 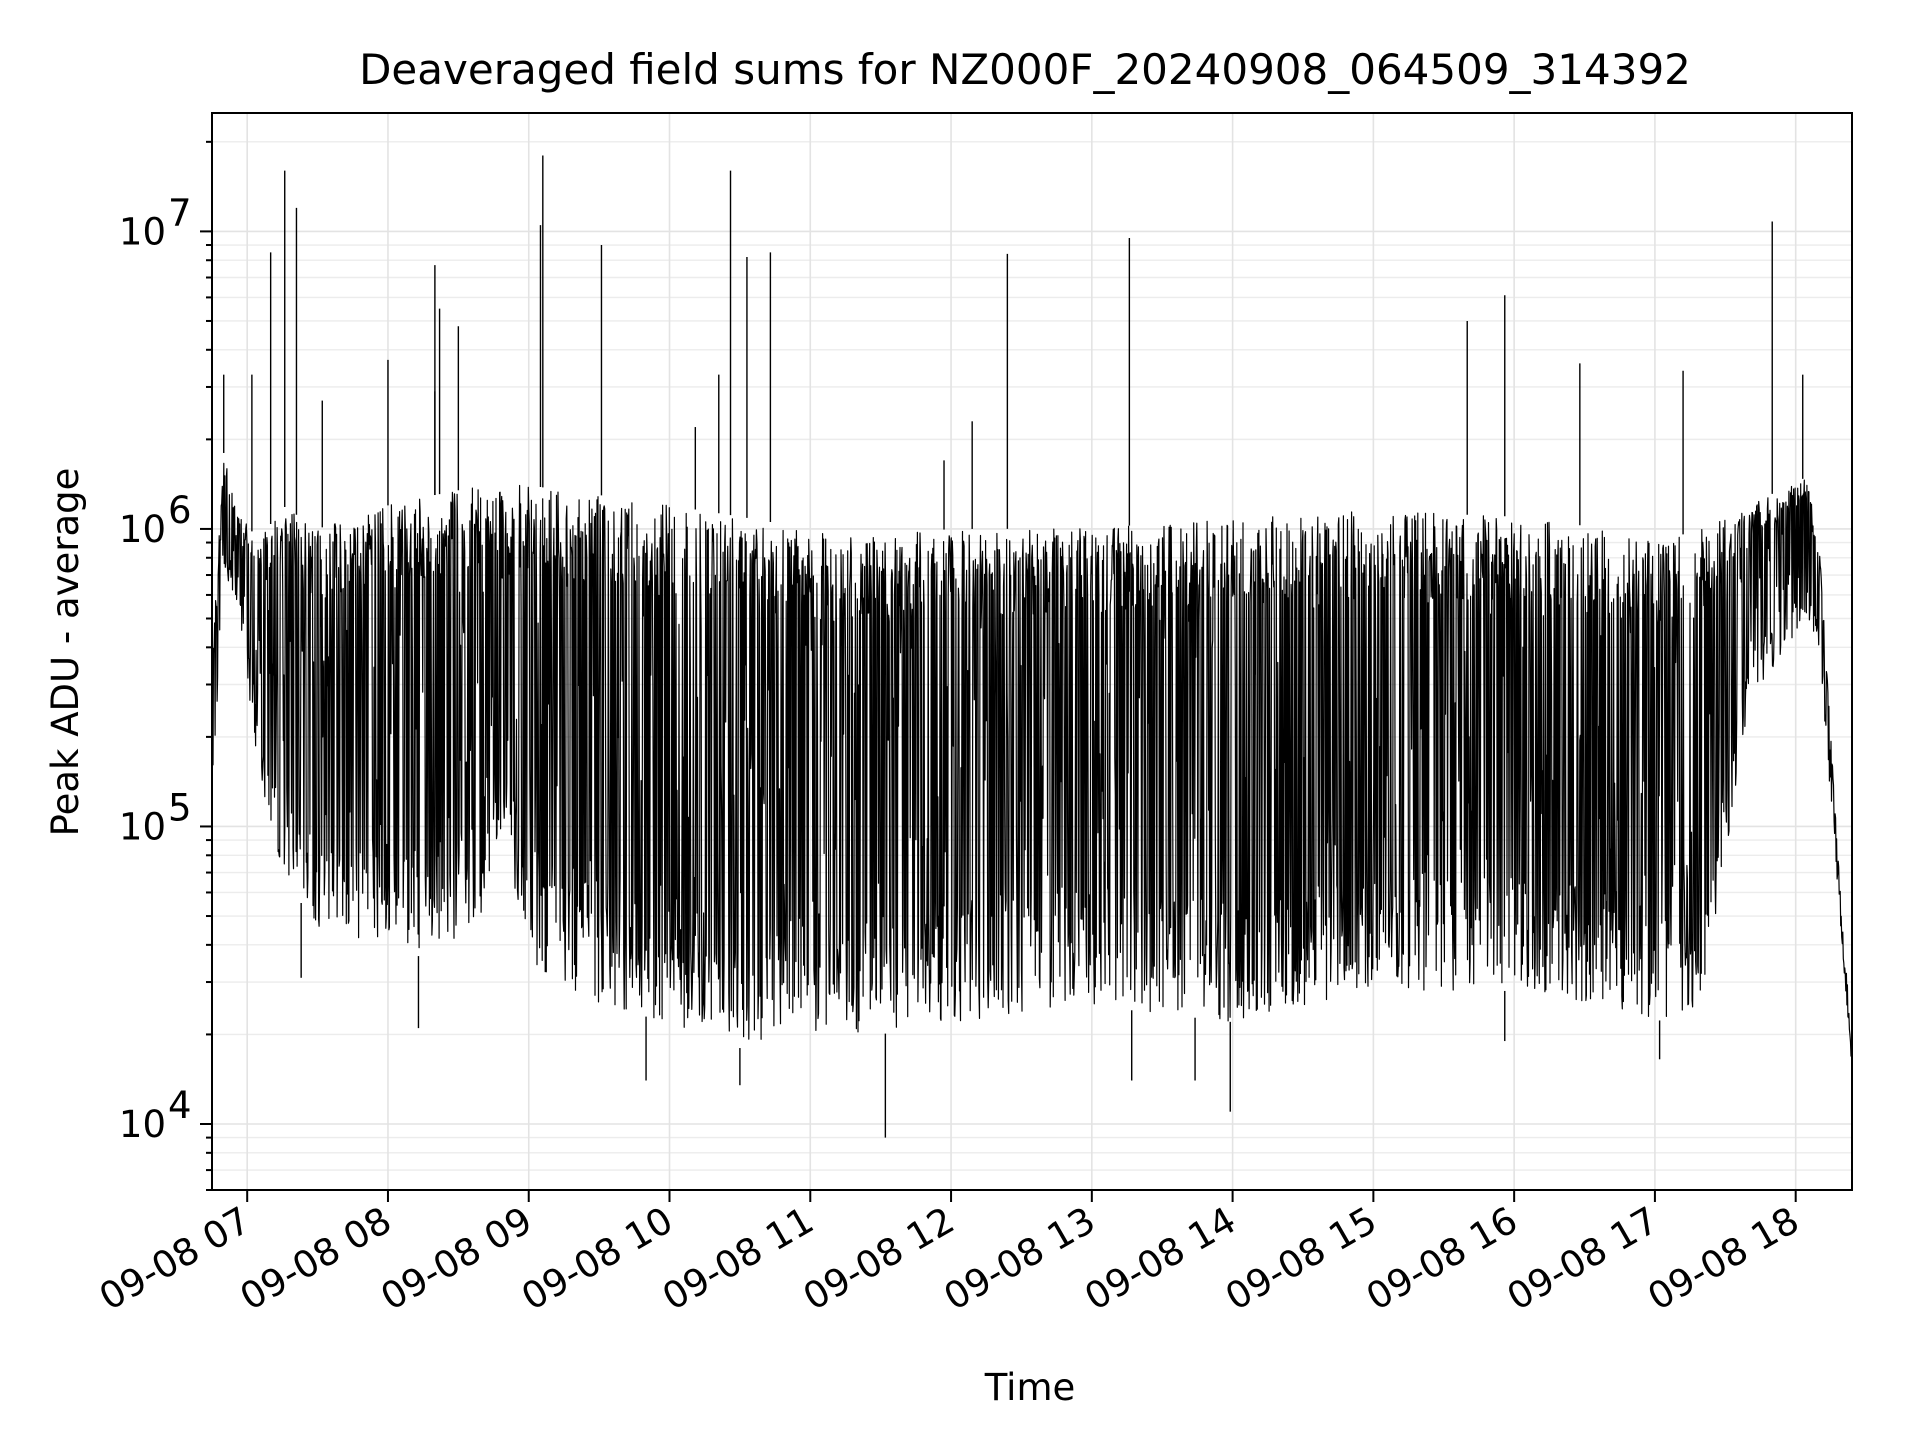 What do you see at coordinates (180, 510) in the screenshot?
I see `y-tick-exponent: 6` at bounding box center [180, 510].